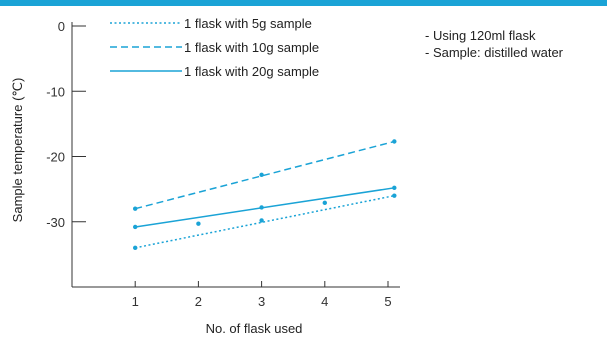 The width and height of the screenshot is (607, 337). Describe the element at coordinates (265, 207) in the screenshot. I see `series-line-20g` at that location.